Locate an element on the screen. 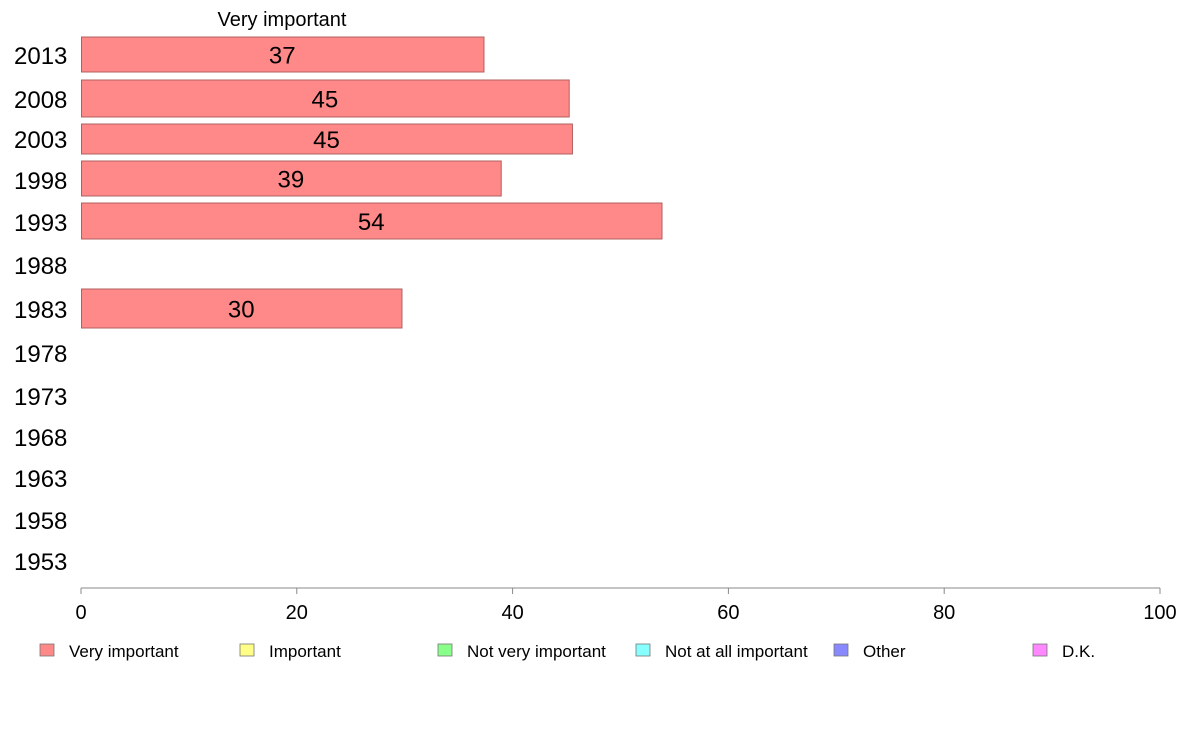 The height and width of the screenshot is (736, 1188). year-label-1983: 1983 is located at coordinates (40, 310).